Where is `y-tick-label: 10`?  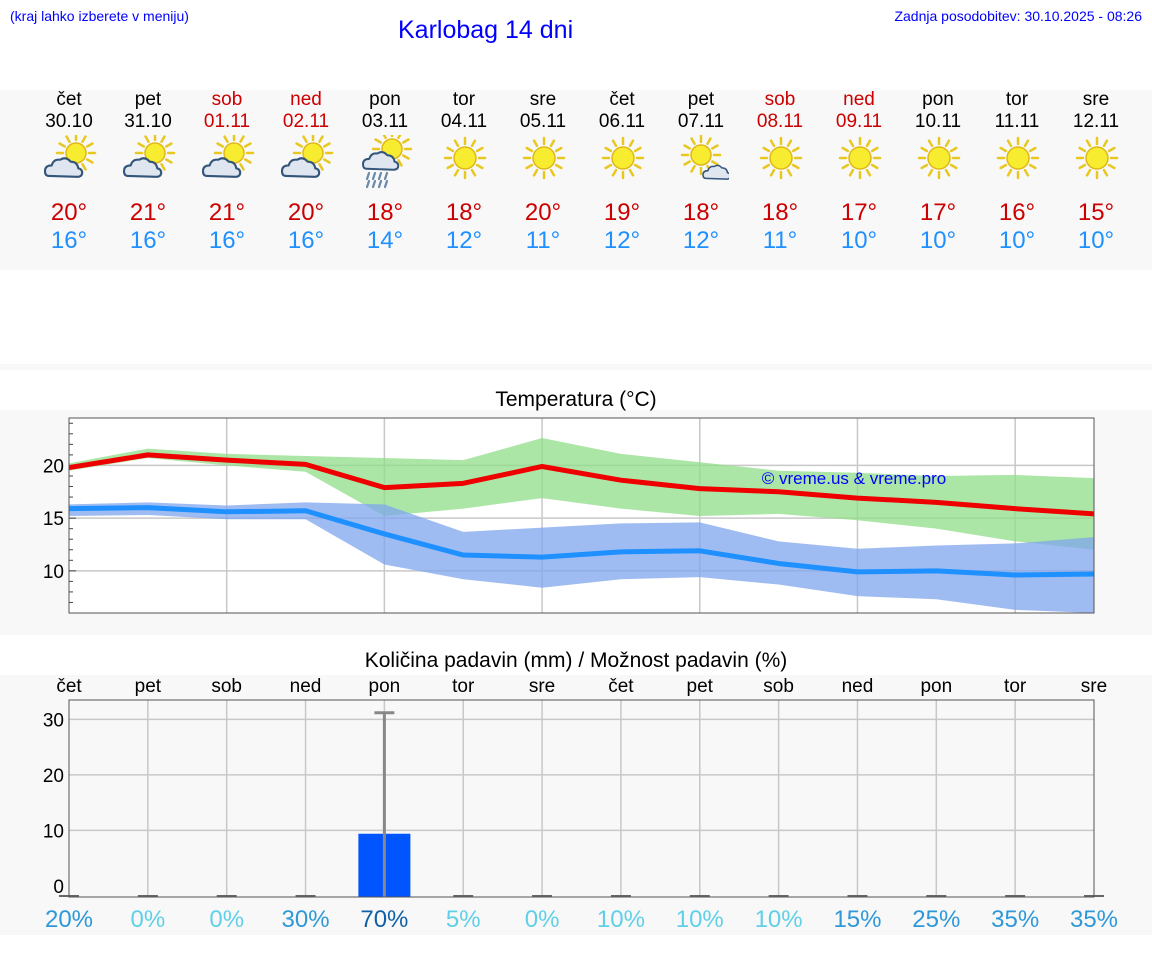 y-tick-label: 10 is located at coordinates (53, 572).